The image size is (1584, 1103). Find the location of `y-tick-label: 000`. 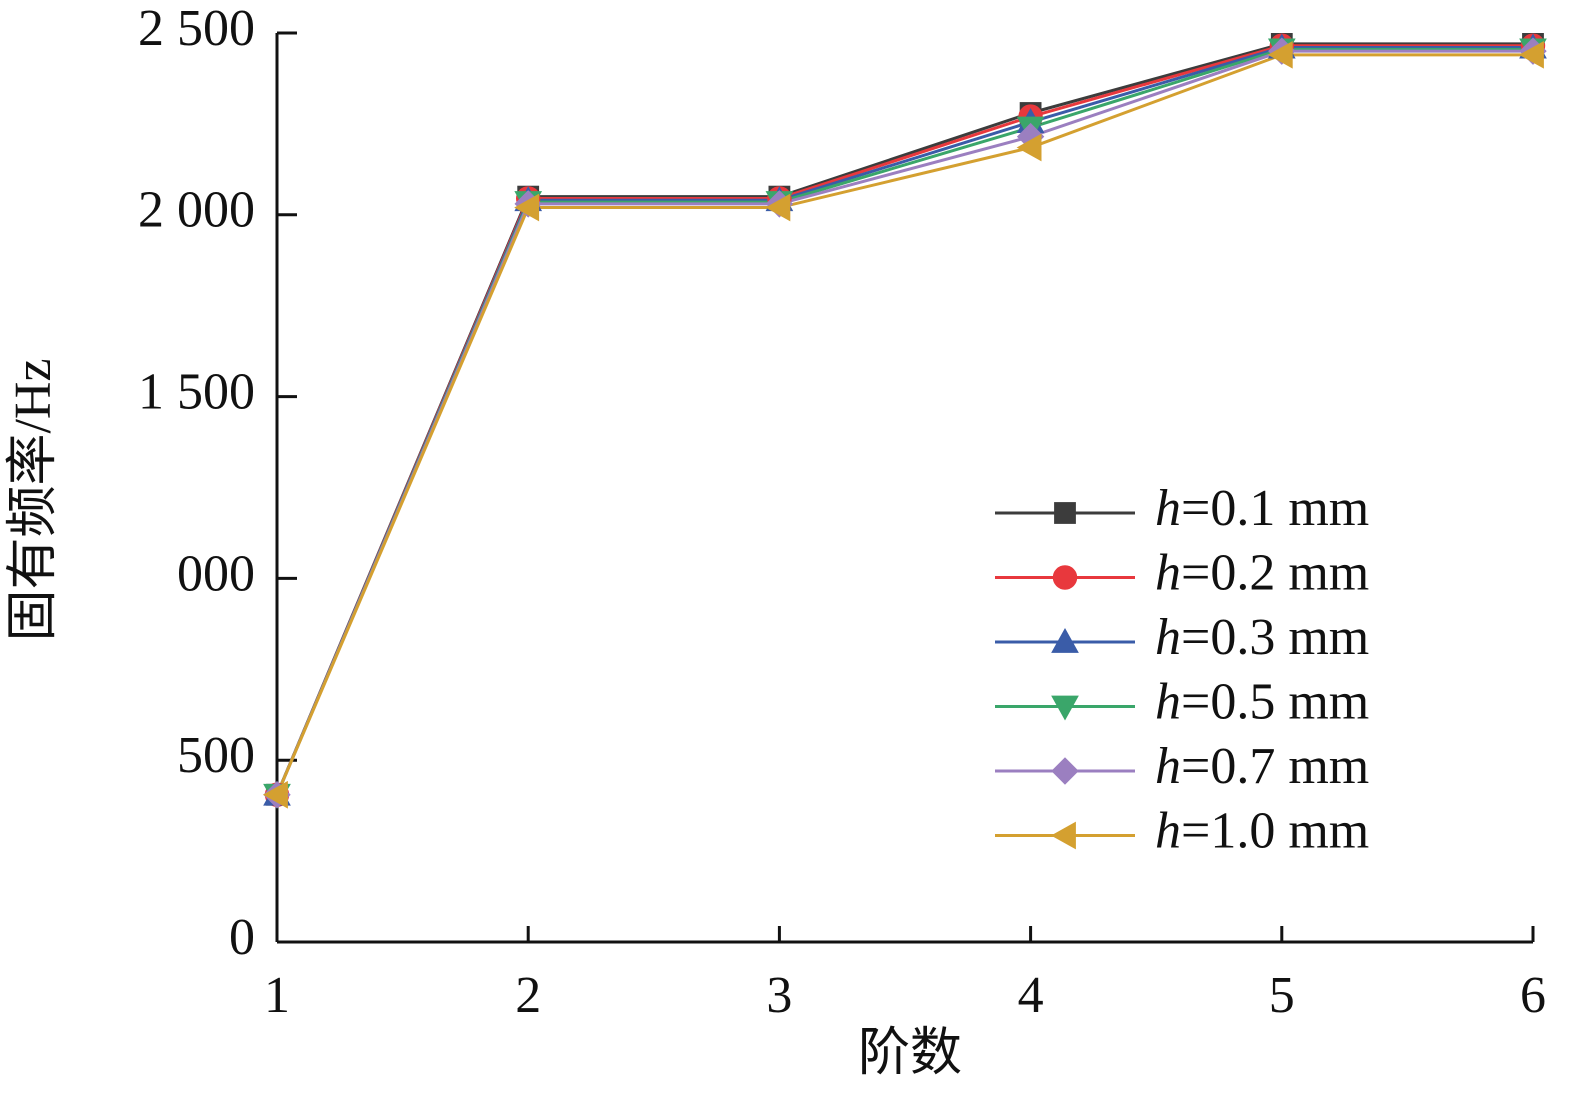

y-tick-label: 000 is located at coordinates (216, 573).